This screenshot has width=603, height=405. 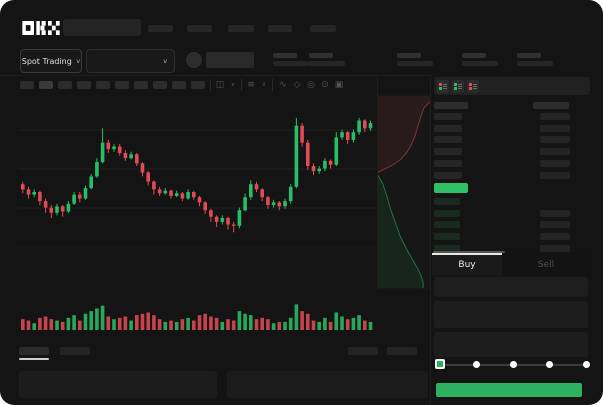 I want to click on order-amount-field, so click(x=511, y=314).